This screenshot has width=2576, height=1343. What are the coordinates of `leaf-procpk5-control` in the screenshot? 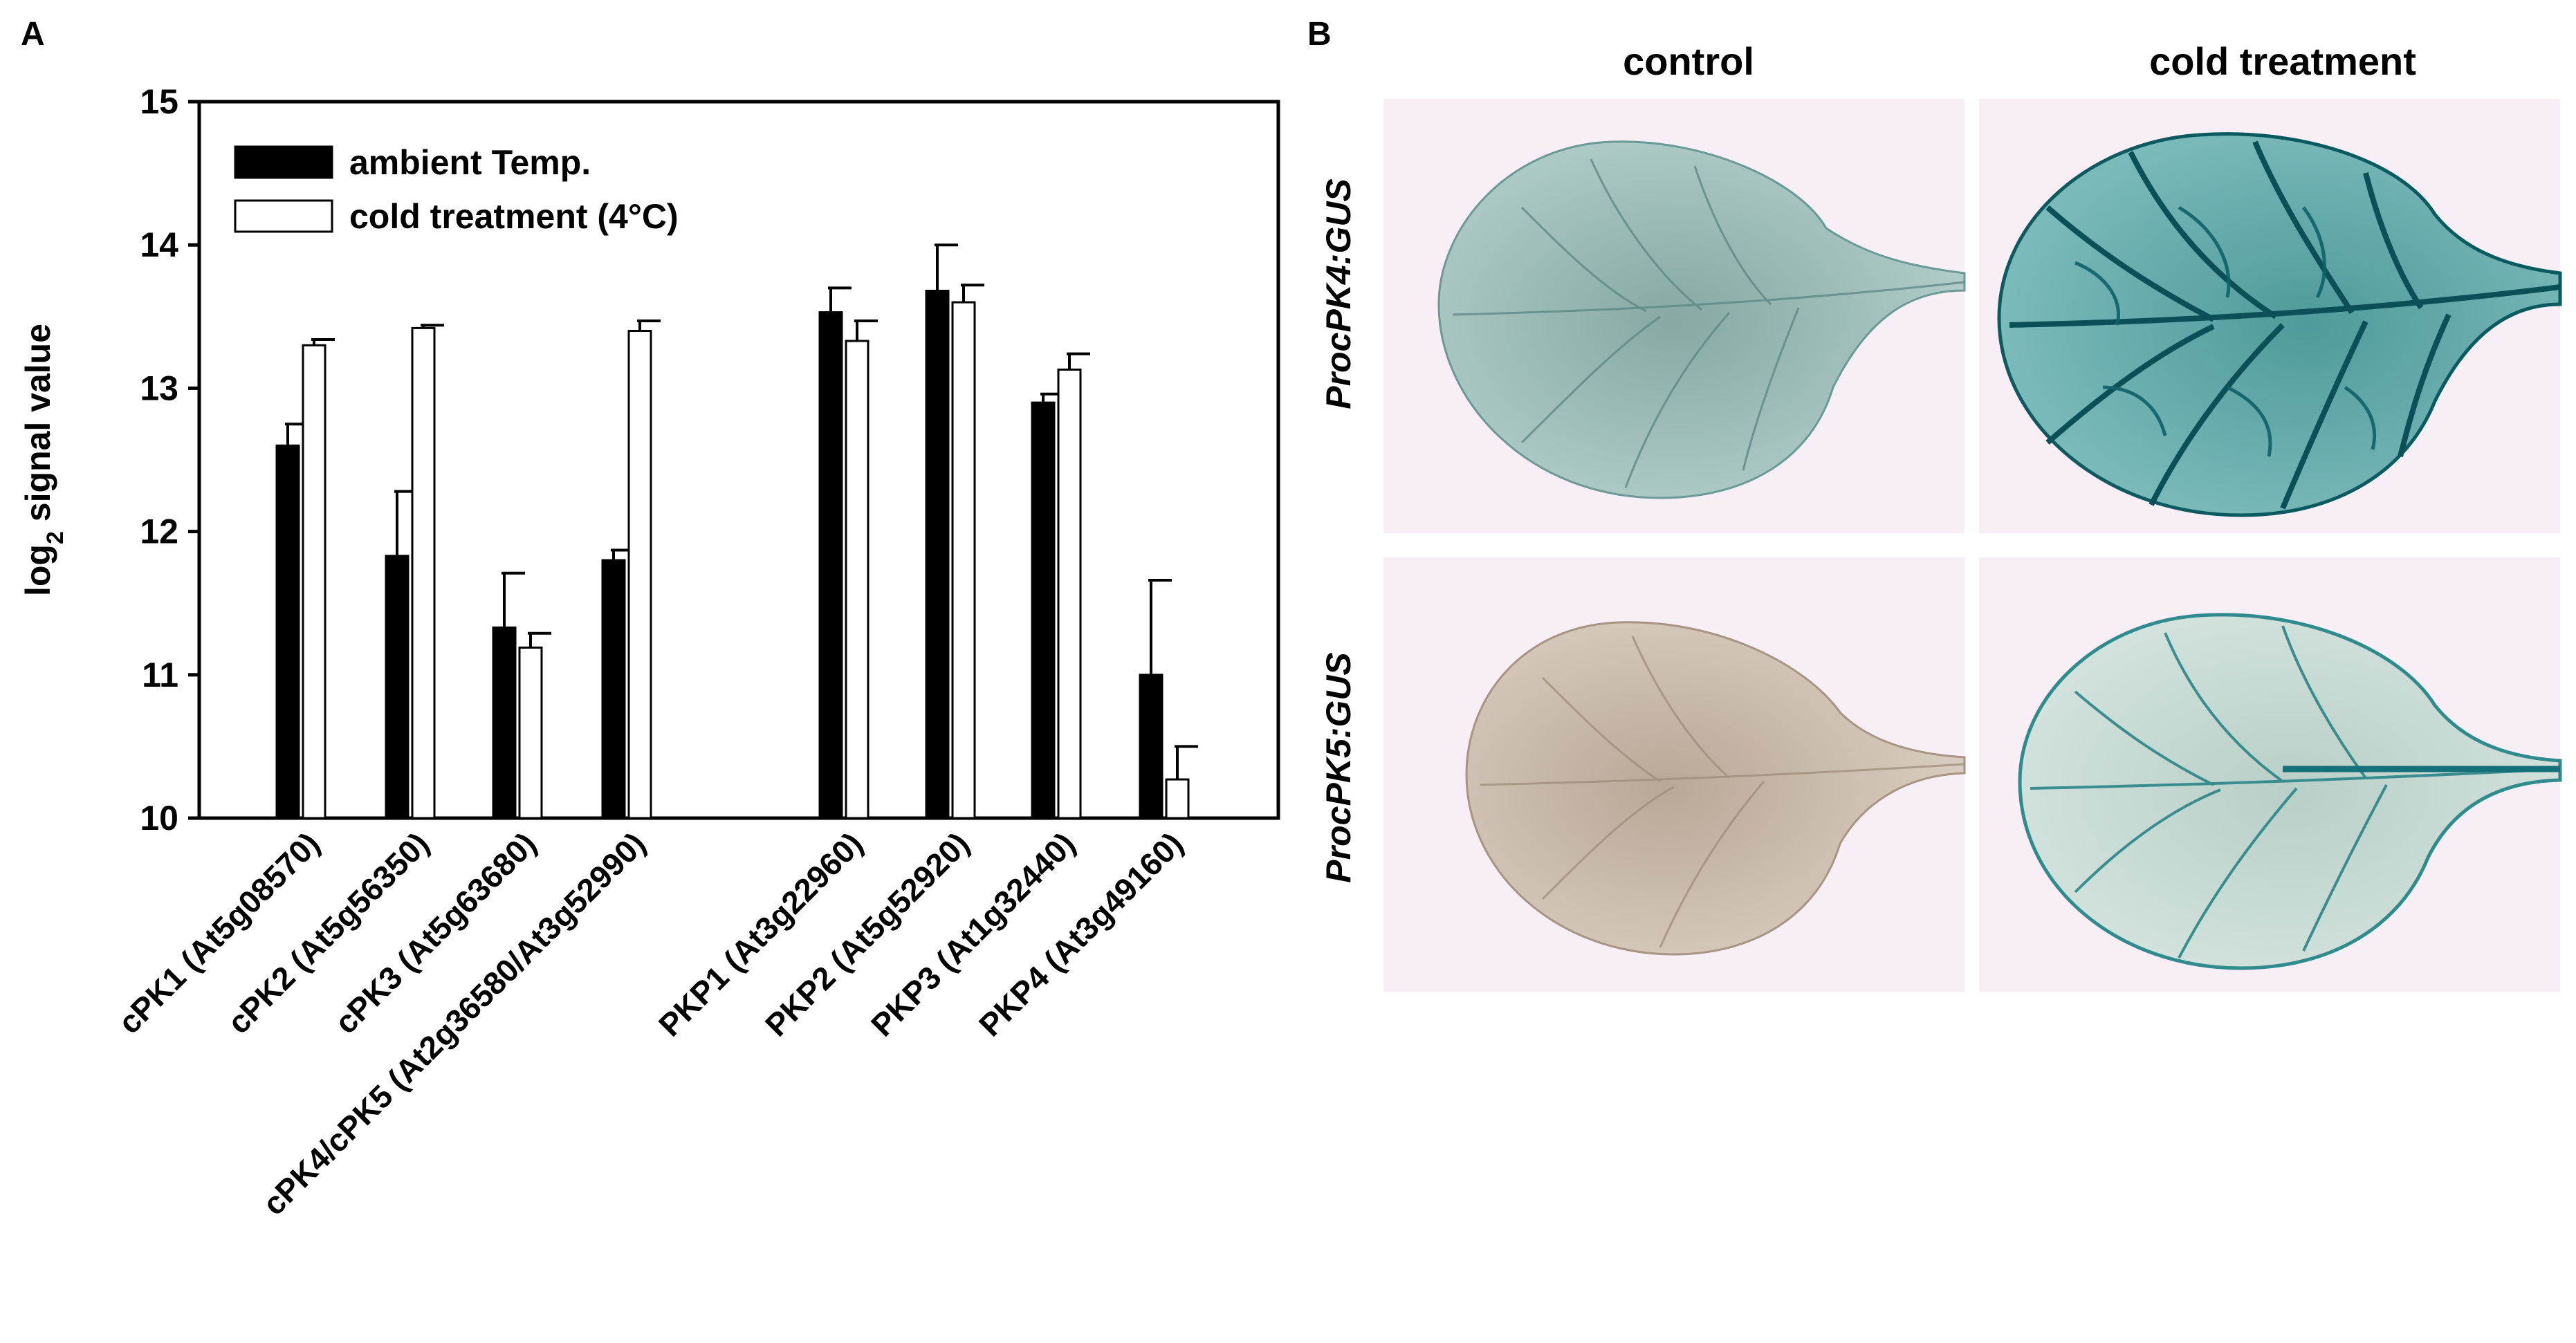 It's located at (1715, 789).